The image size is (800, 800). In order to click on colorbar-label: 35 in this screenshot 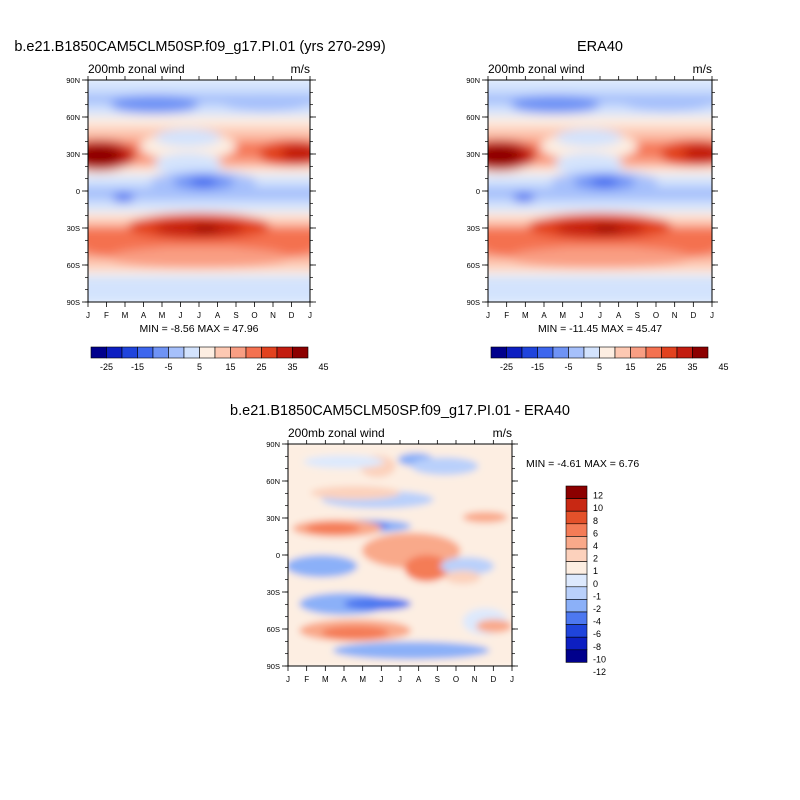, I will do `click(292, 367)`.